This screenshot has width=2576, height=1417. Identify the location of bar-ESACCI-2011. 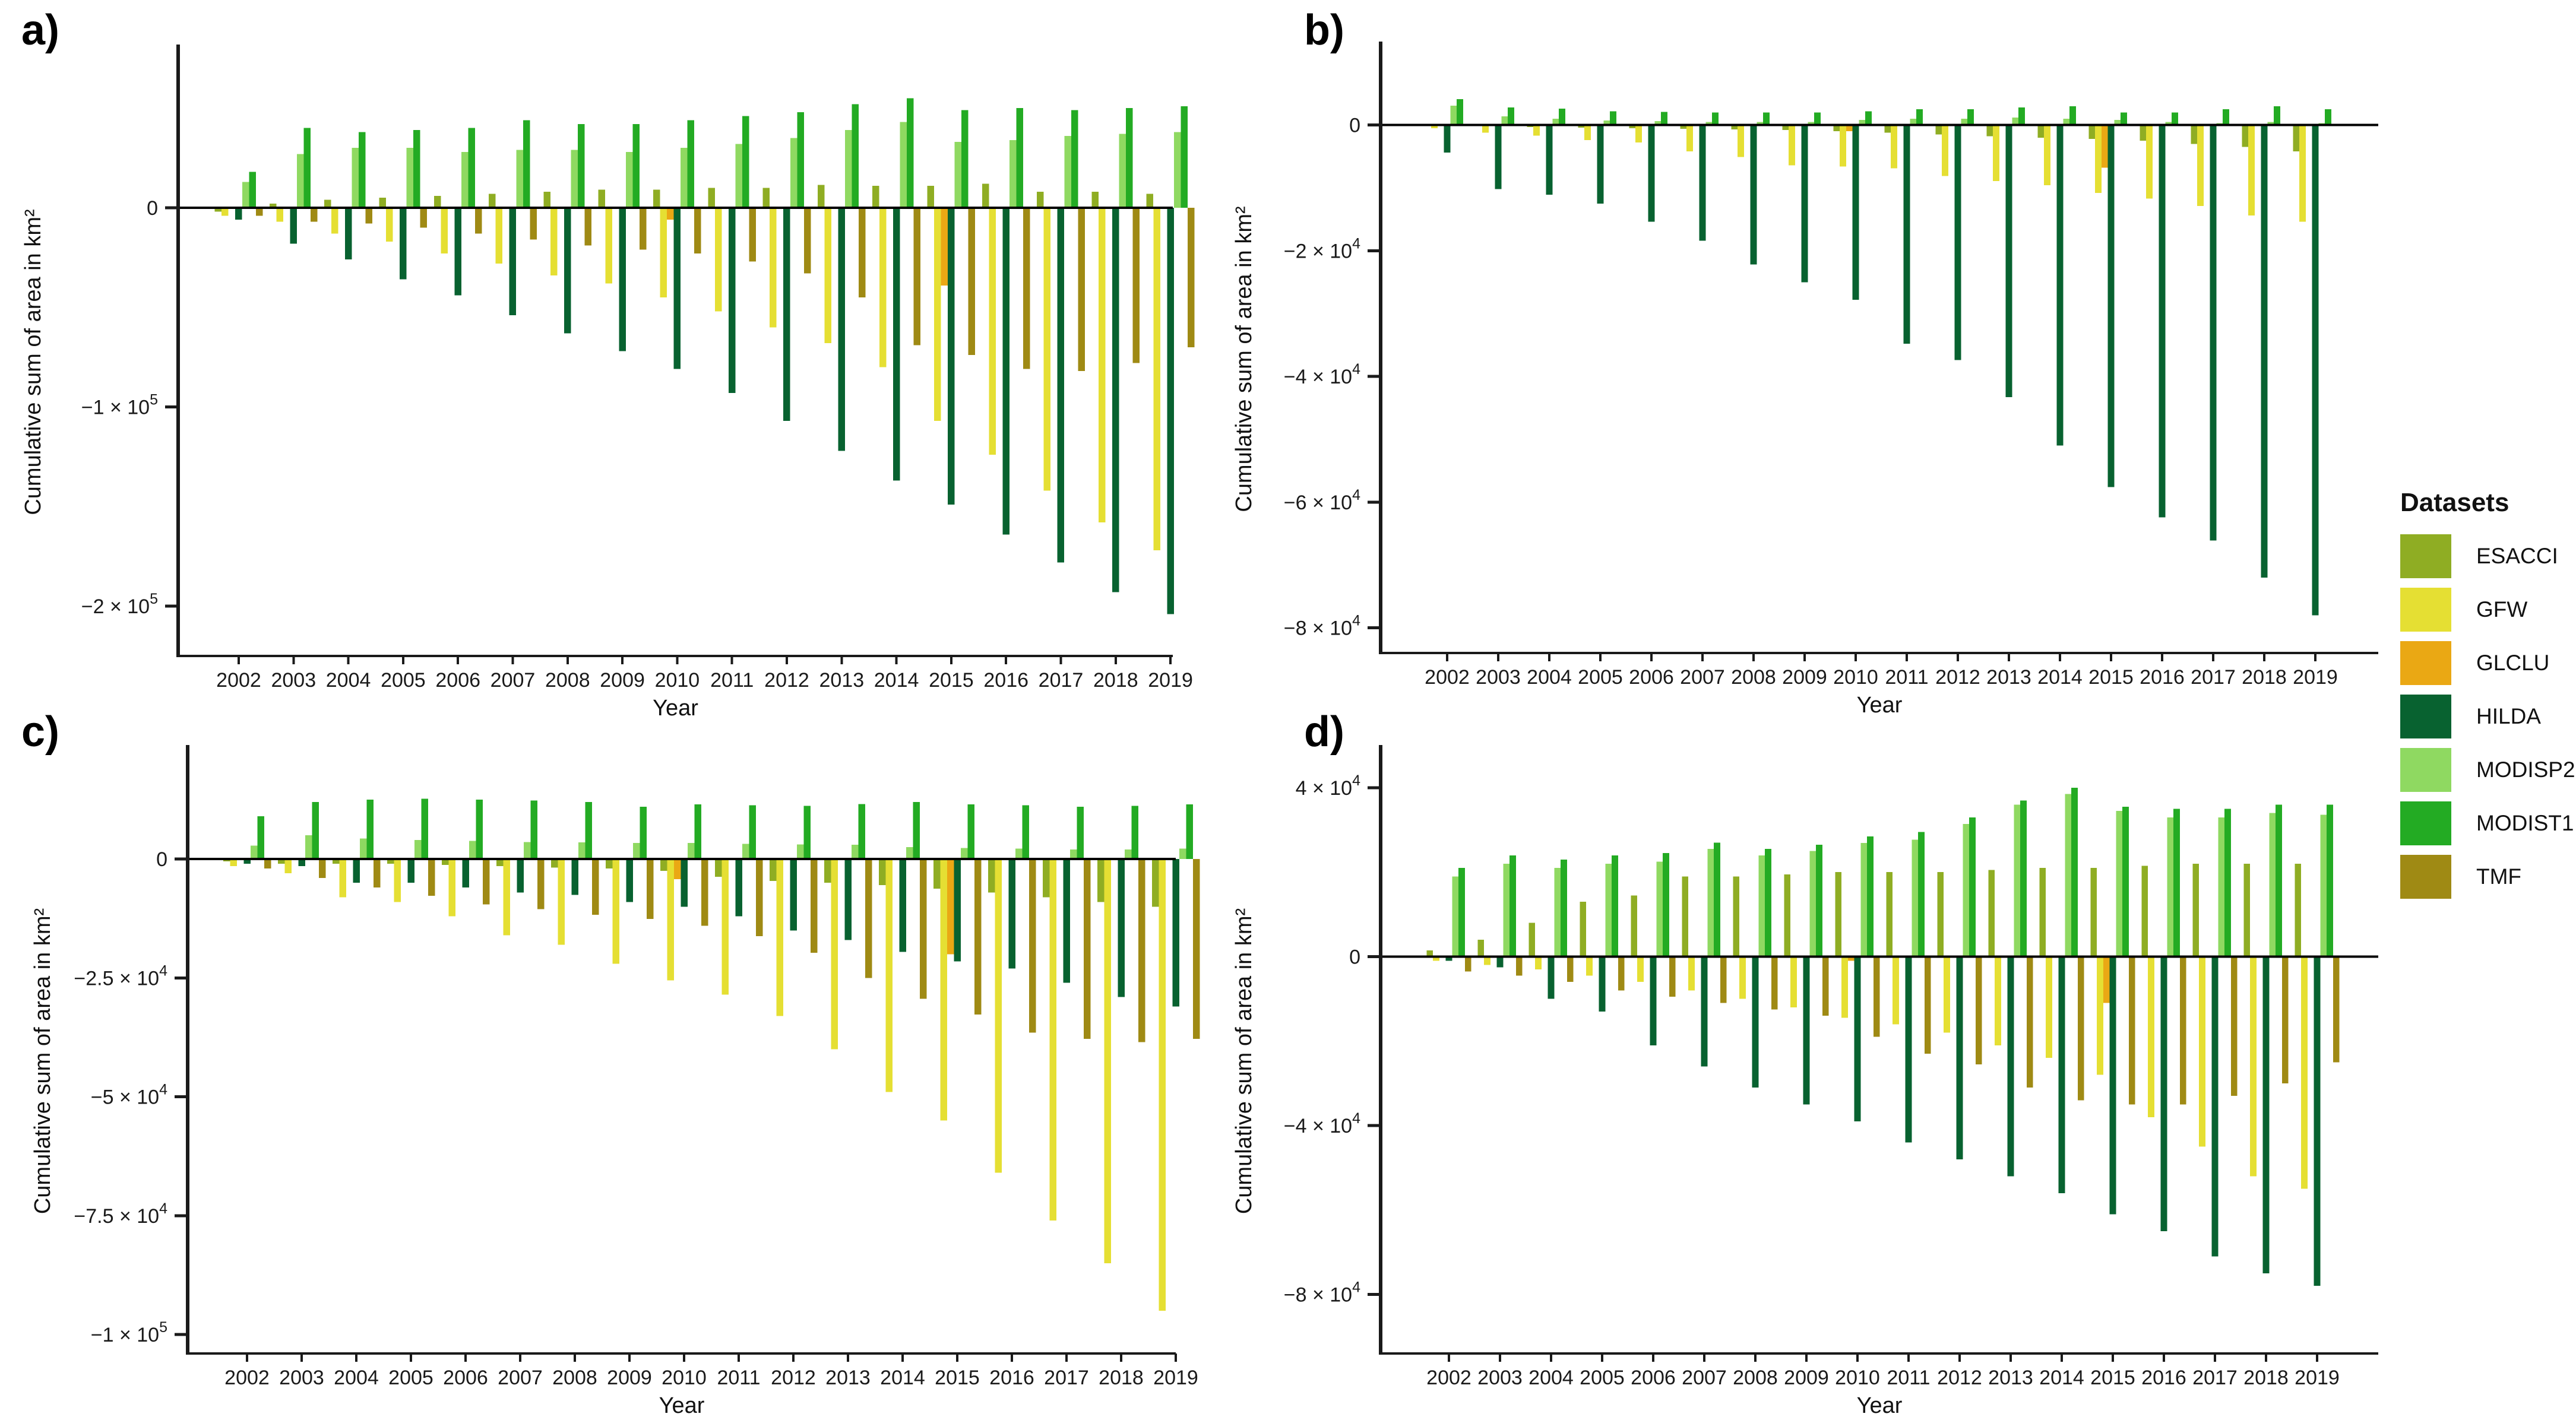
(718, 868).